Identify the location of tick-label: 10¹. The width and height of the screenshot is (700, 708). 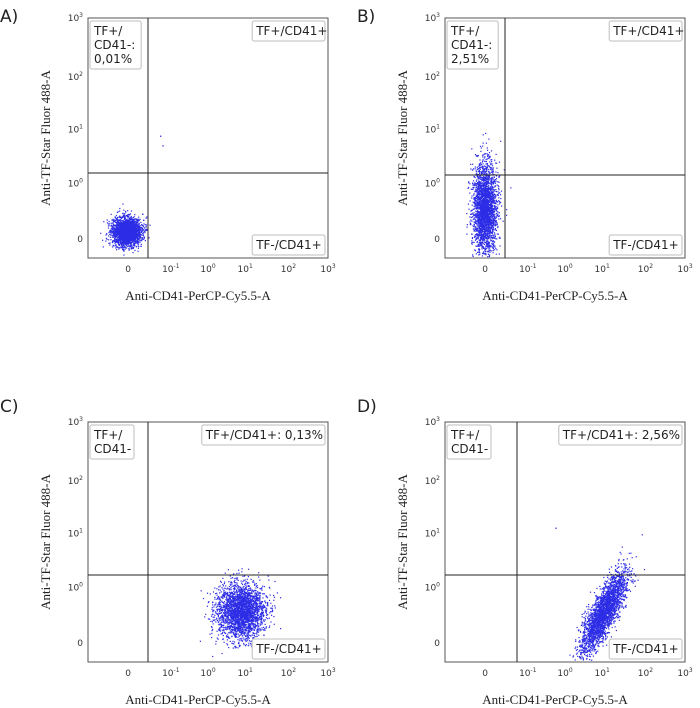
(75, 130).